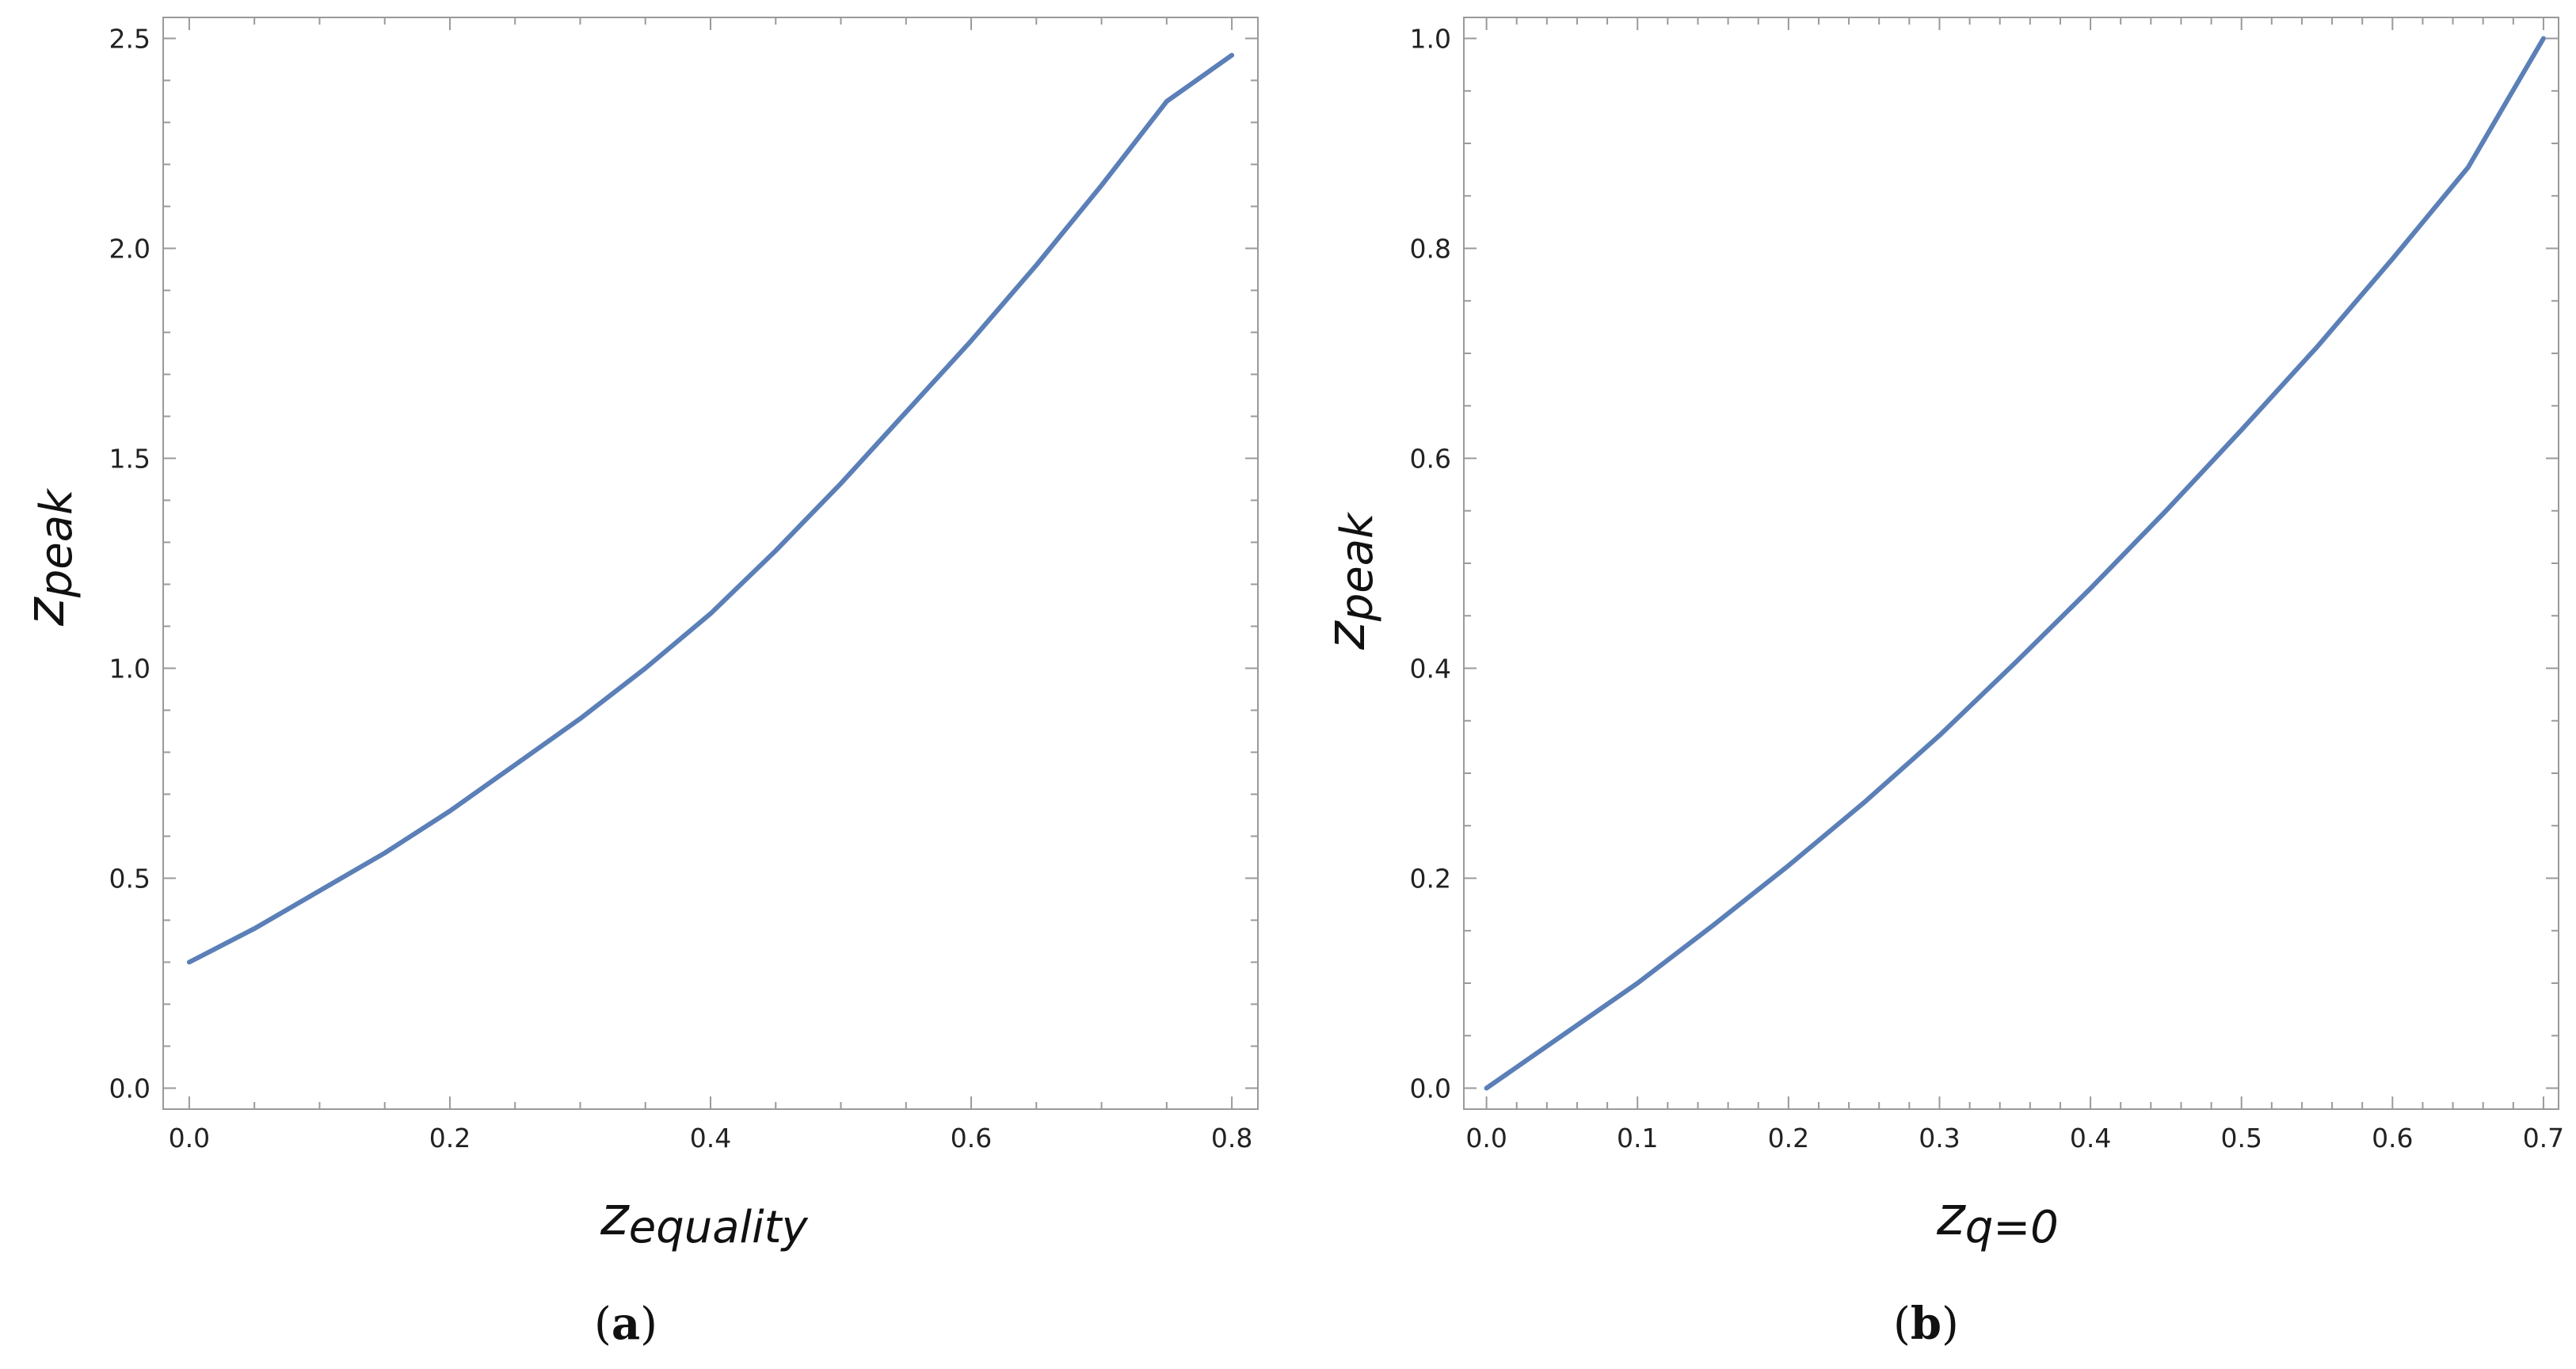 The width and height of the screenshot is (2576, 1369). I want to click on panel-b-y-tick-label: 0.8, so click(1430, 249).